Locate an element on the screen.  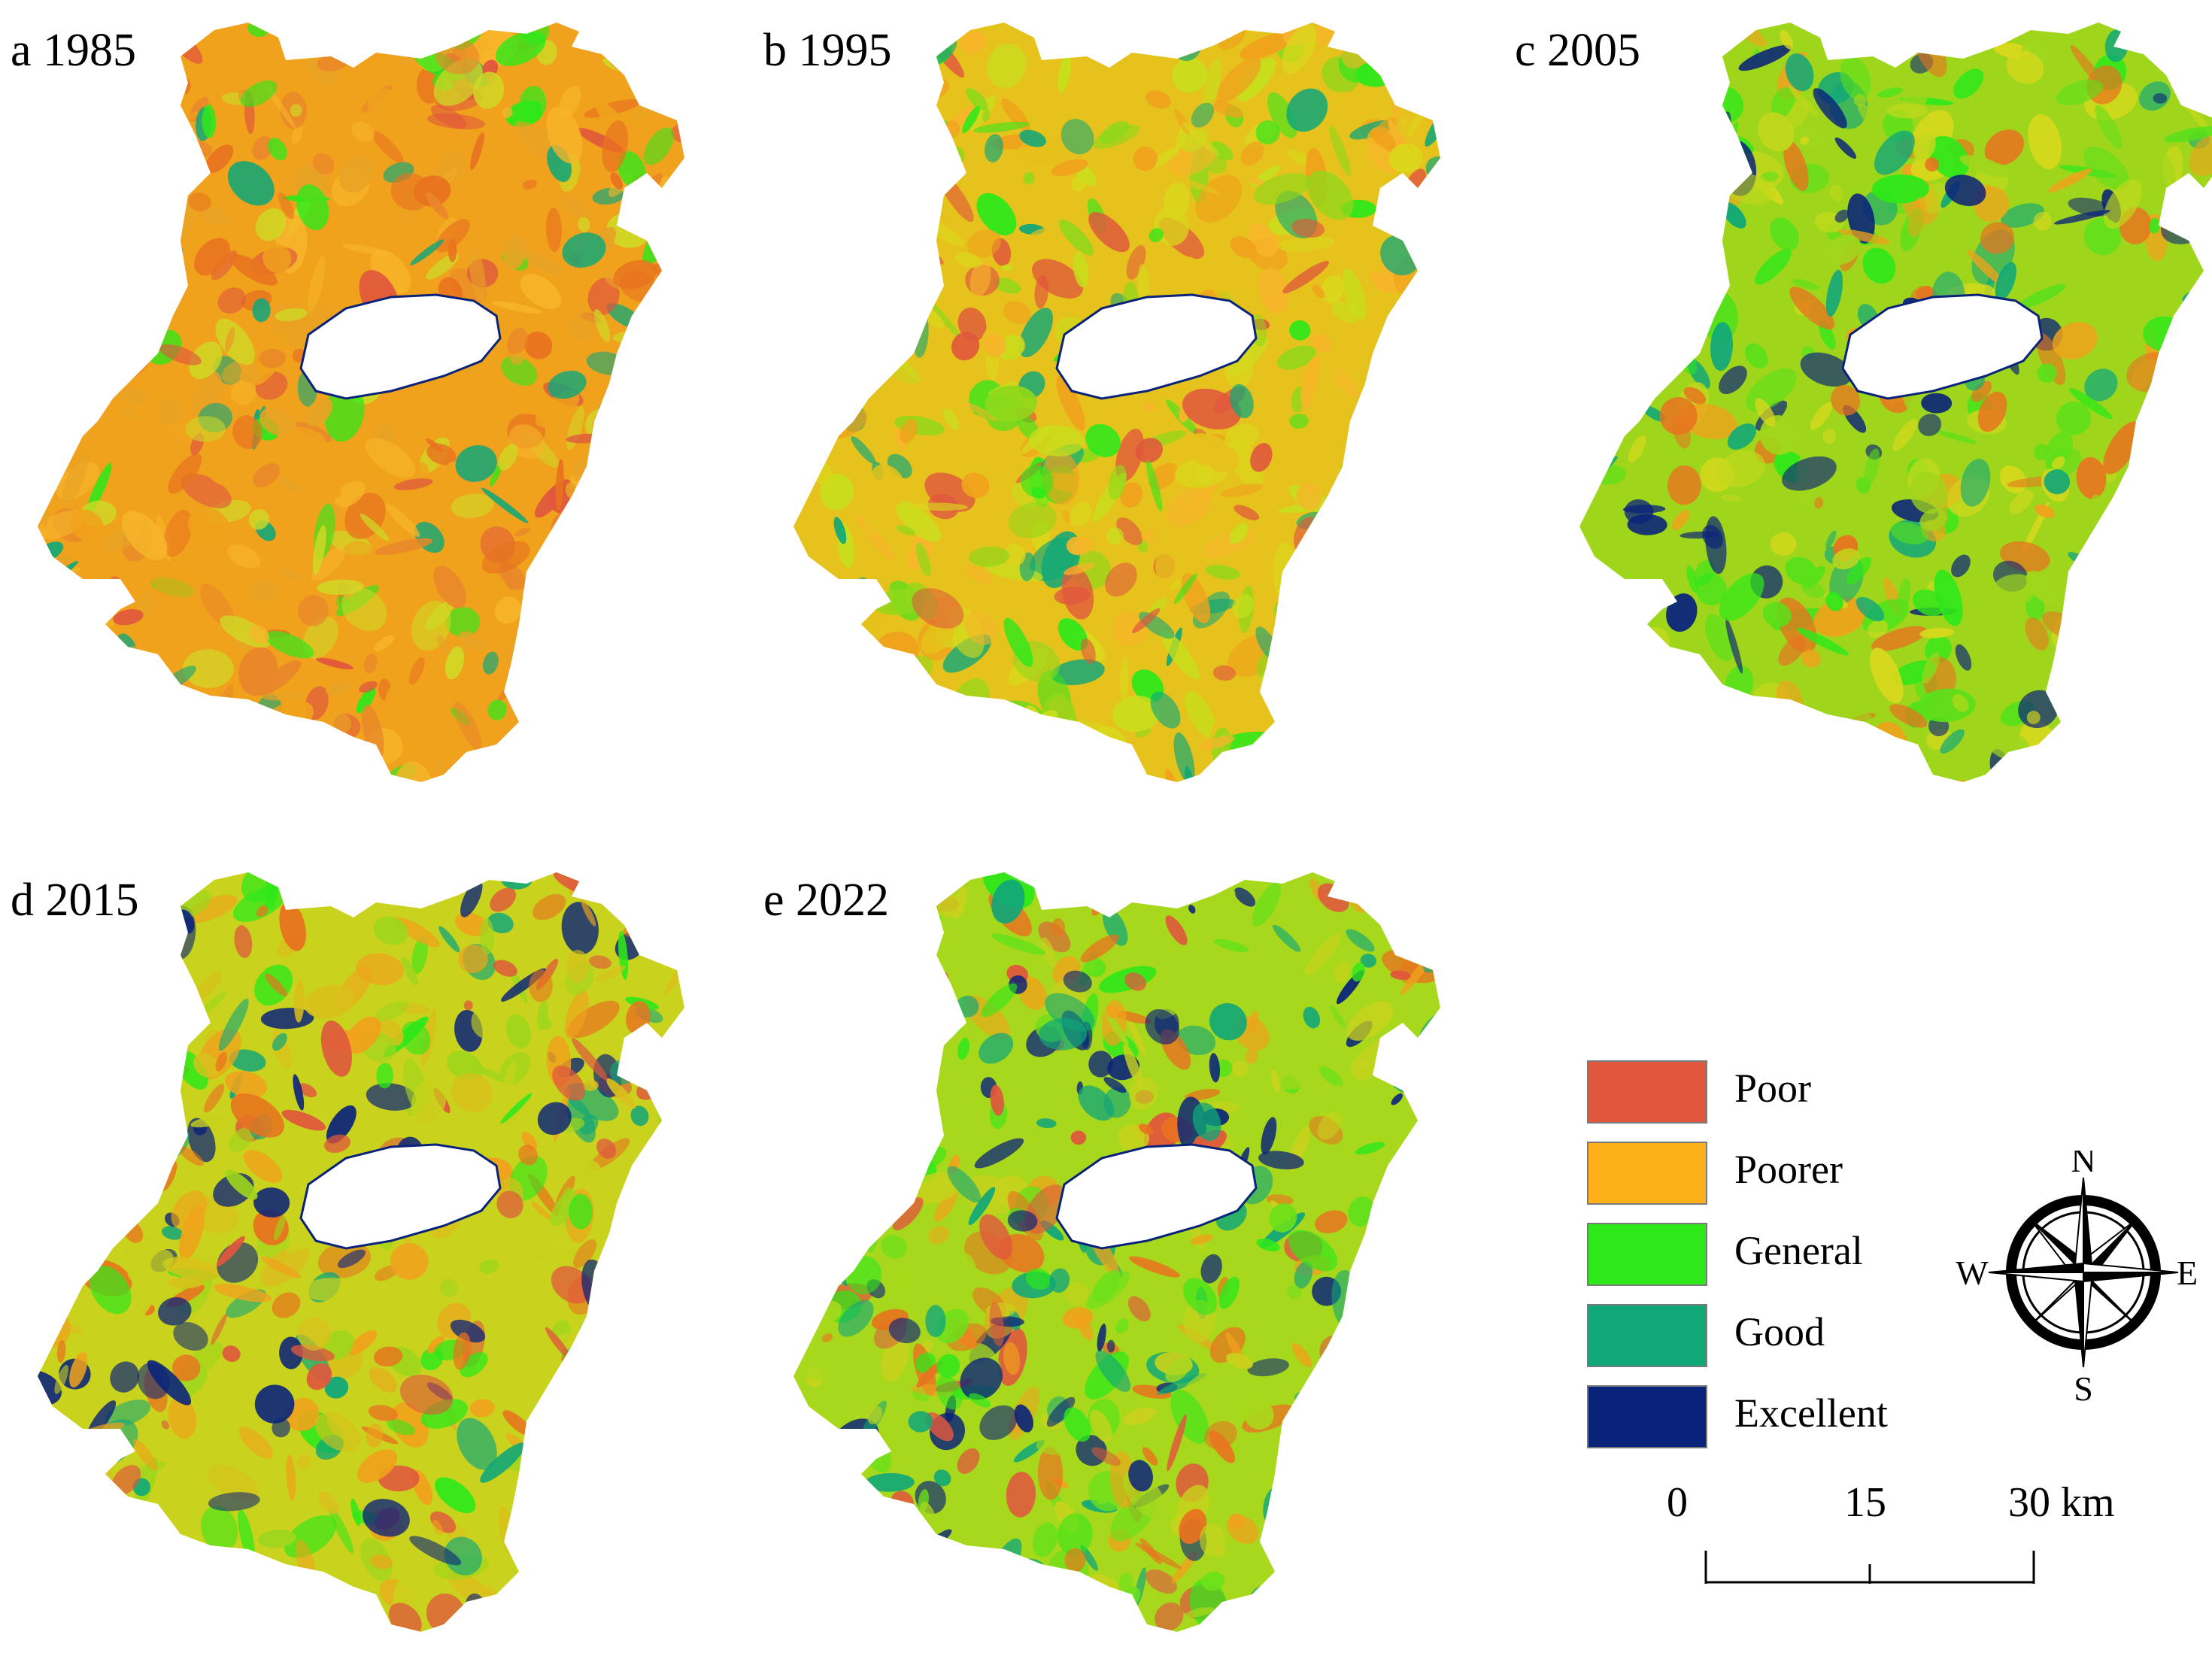
lake-d is located at coordinates (400, 1196).